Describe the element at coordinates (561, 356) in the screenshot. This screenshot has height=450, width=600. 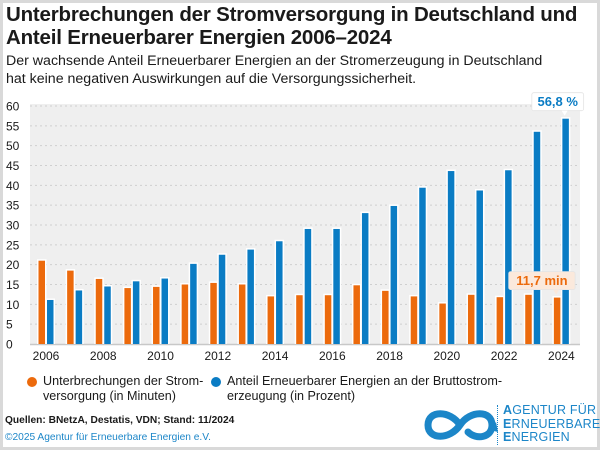
I see `x-tick-label: 2024` at that location.